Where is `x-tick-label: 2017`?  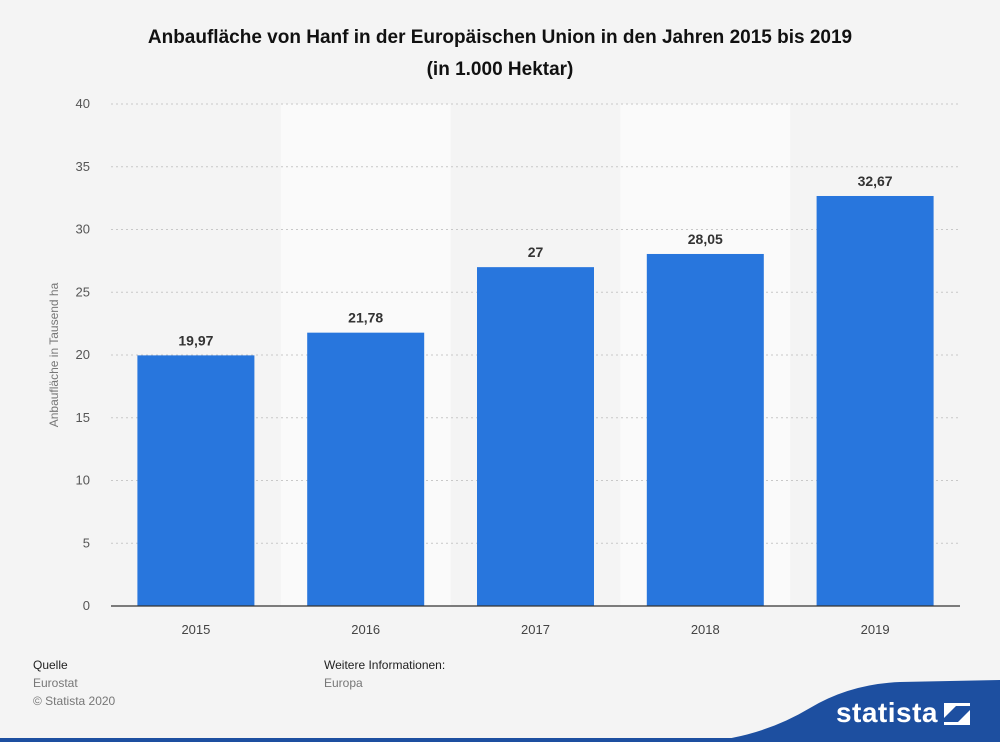
x-tick-label: 2017 is located at coordinates (535, 629).